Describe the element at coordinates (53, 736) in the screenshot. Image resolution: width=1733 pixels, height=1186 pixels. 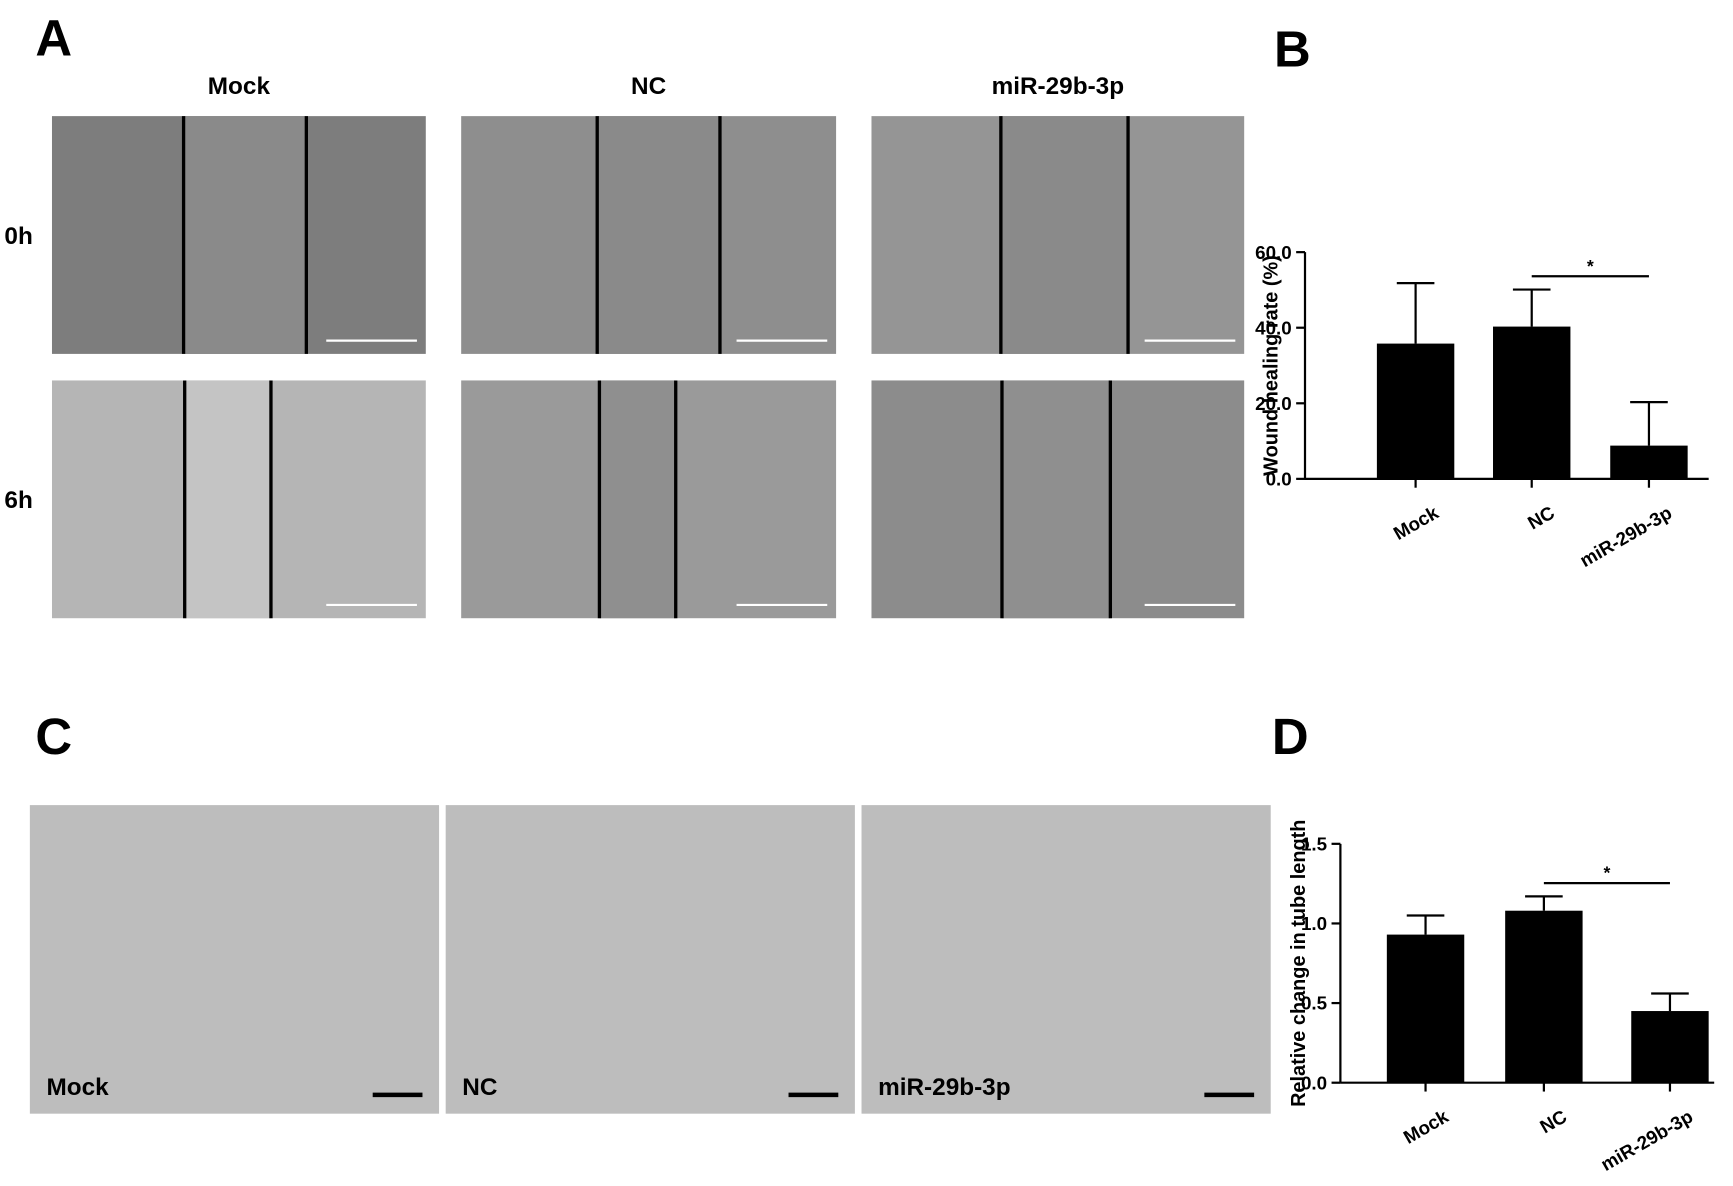
I see `panel-letter: C` at that location.